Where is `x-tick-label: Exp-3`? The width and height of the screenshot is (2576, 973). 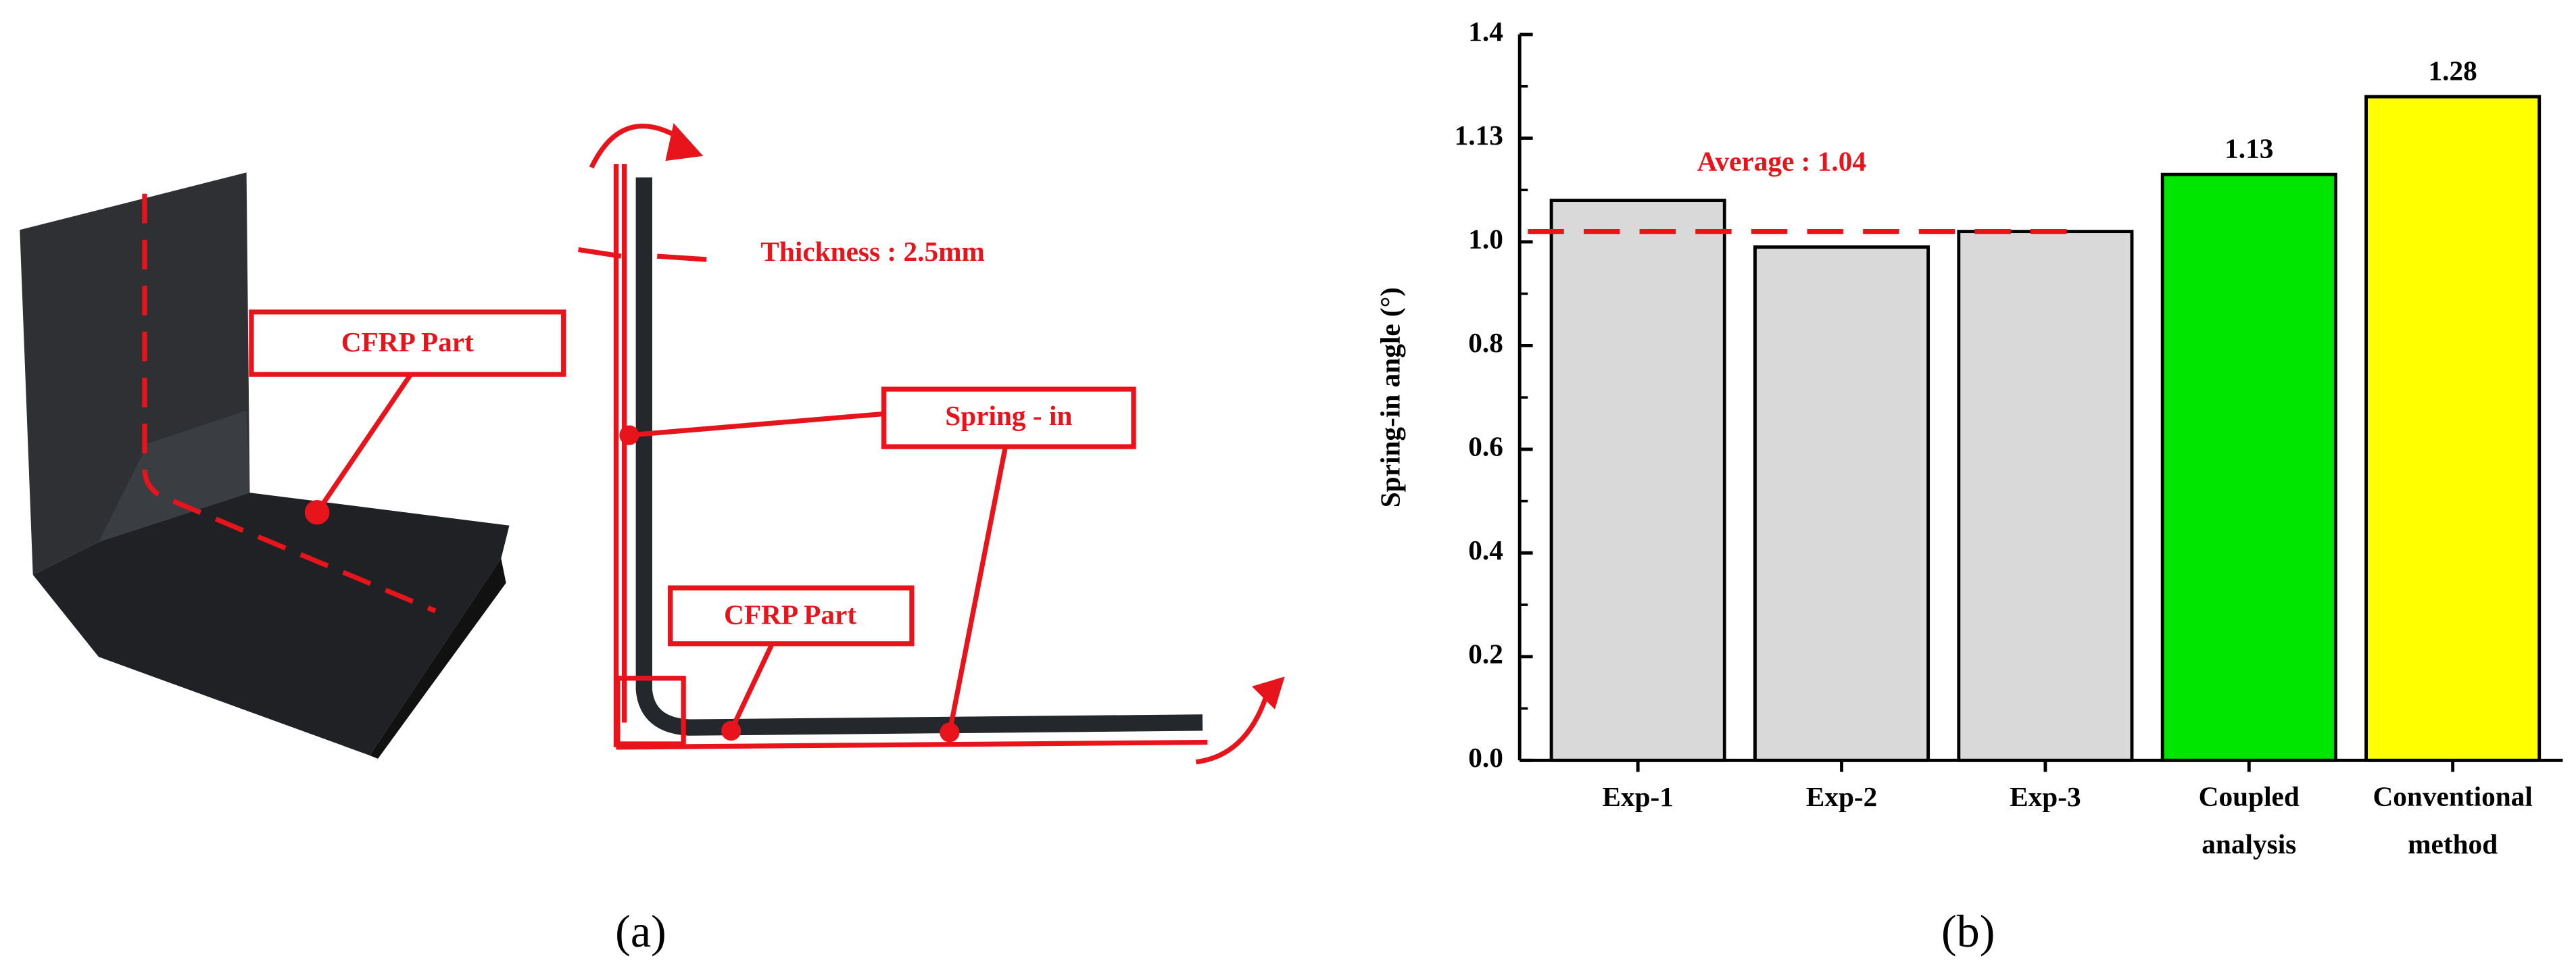 x-tick-label: Exp-3 is located at coordinates (2045, 797).